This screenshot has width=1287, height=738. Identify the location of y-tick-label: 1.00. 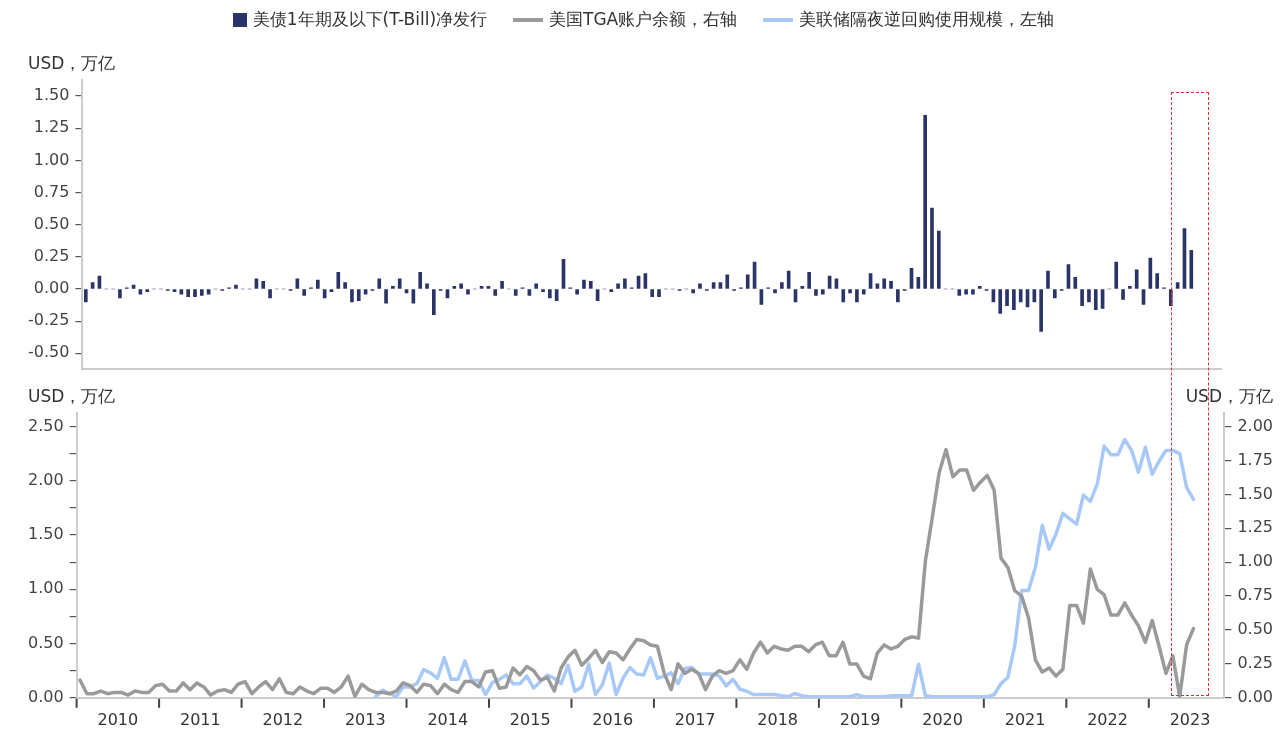
(46, 588).